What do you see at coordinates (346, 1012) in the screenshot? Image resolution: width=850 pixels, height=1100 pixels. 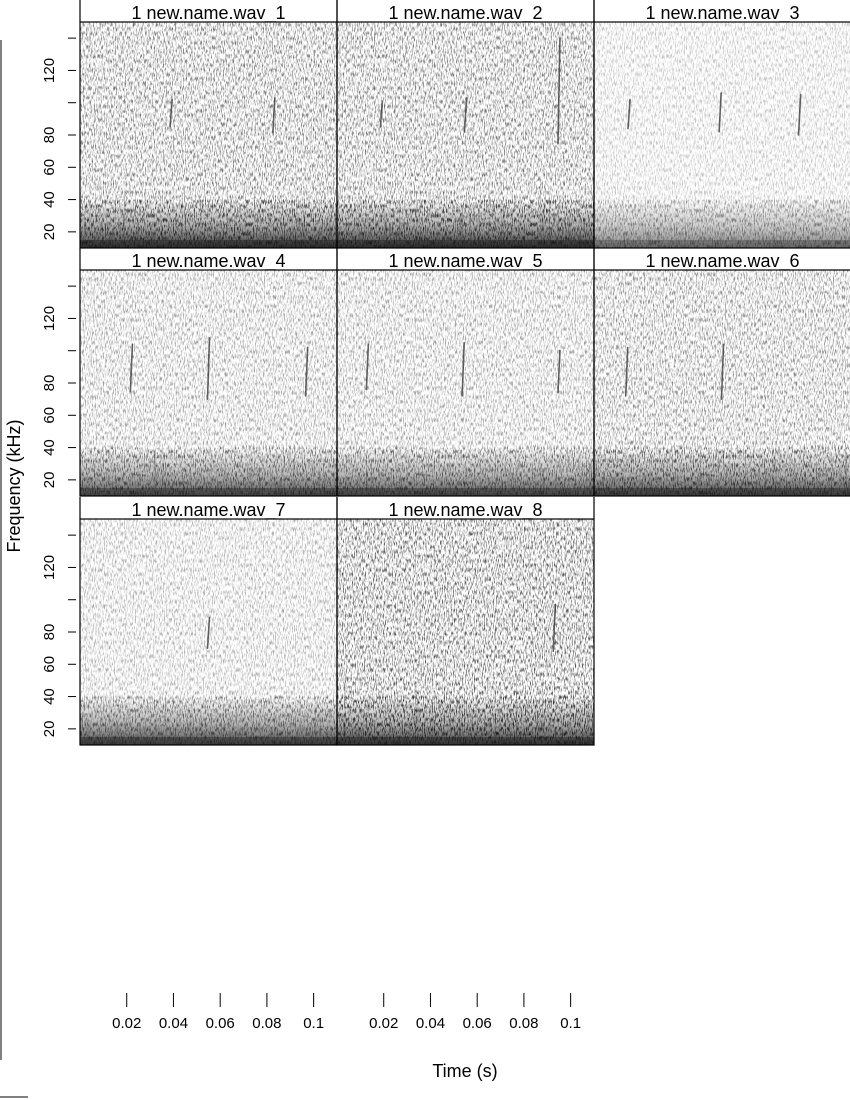 I see `x-axis: 0.02 0.04 0.06 0.08 0.1 0.02 0.04 0.06 0.08 0.1` at bounding box center [346, 1012].